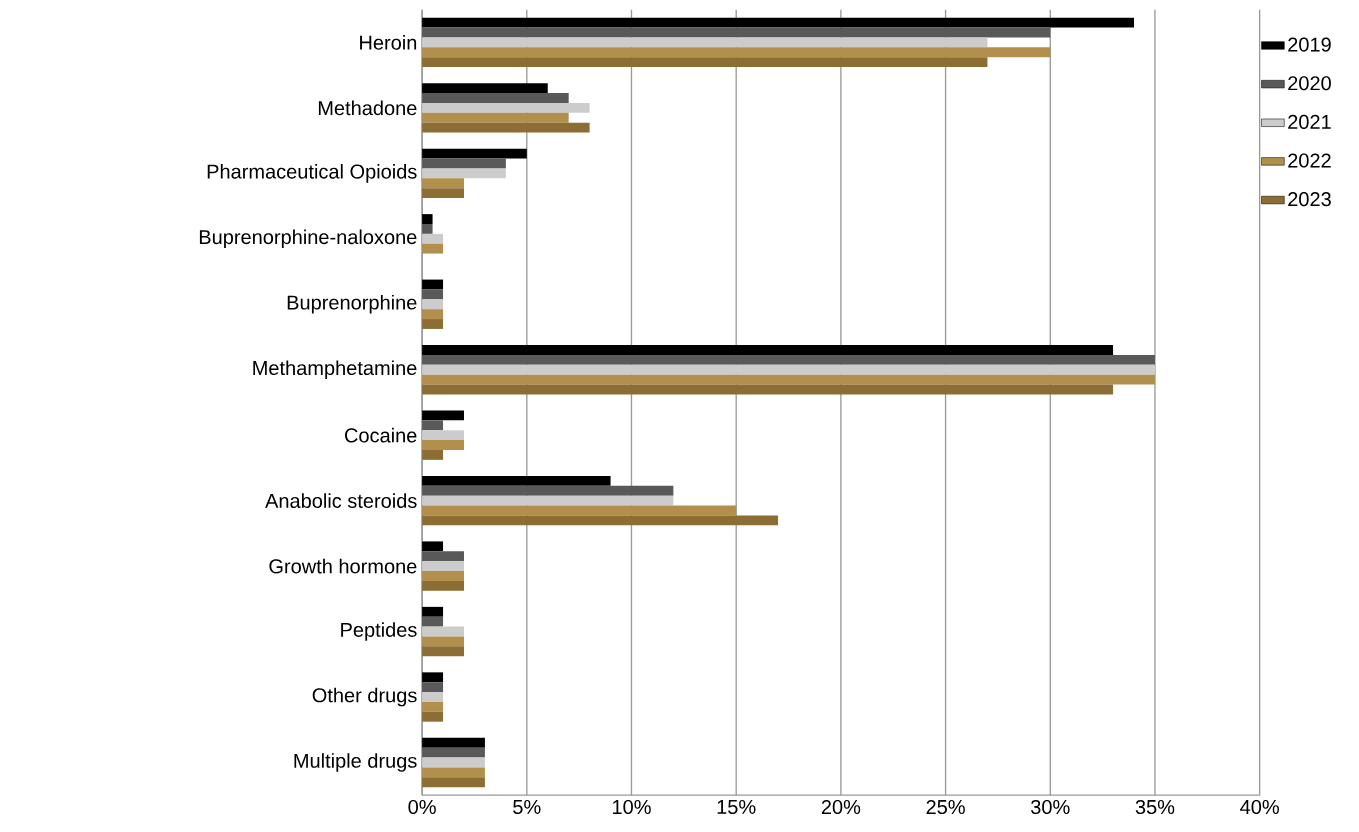 This screenshot has height=832, width=1359. I want to click on x-tick-label: 5%, so click(527, 806).